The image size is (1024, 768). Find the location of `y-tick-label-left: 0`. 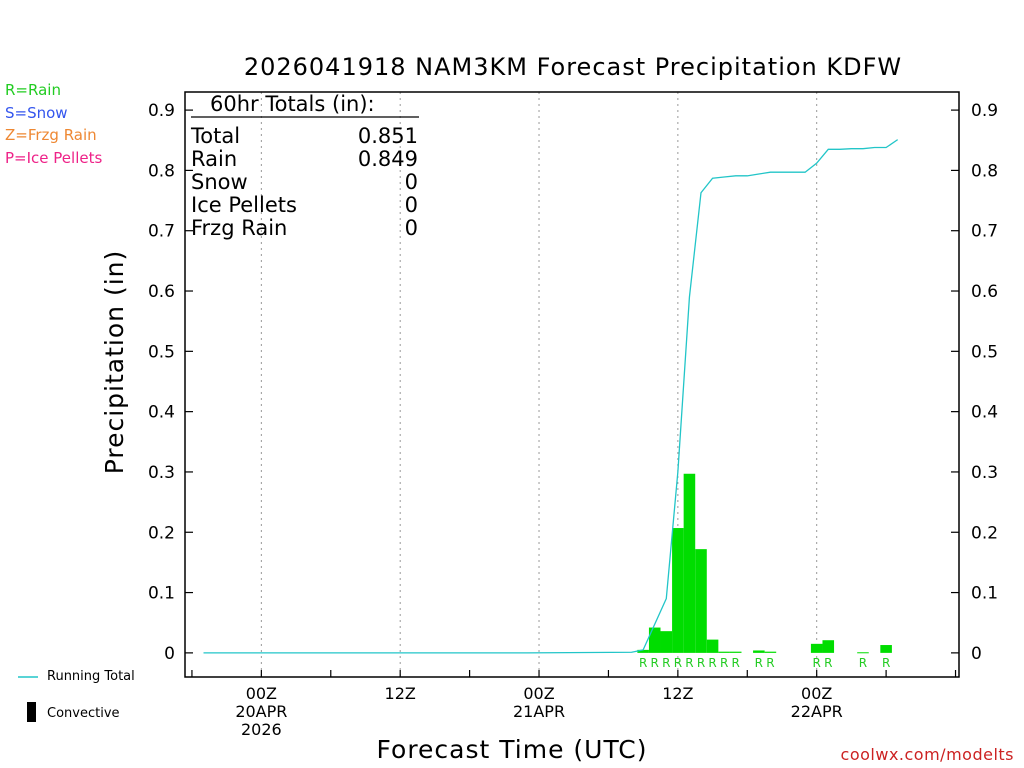

y-tick-label-left: 0 is located at coordinates (169, 654).